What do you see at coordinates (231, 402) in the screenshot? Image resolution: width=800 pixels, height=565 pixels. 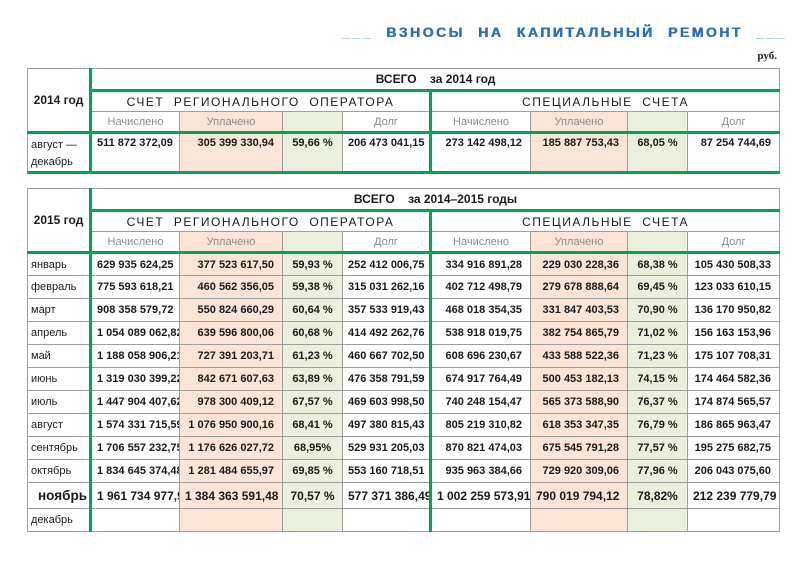 I see `value-cell: 978 300 409,12` at bounding box center [231, 402].